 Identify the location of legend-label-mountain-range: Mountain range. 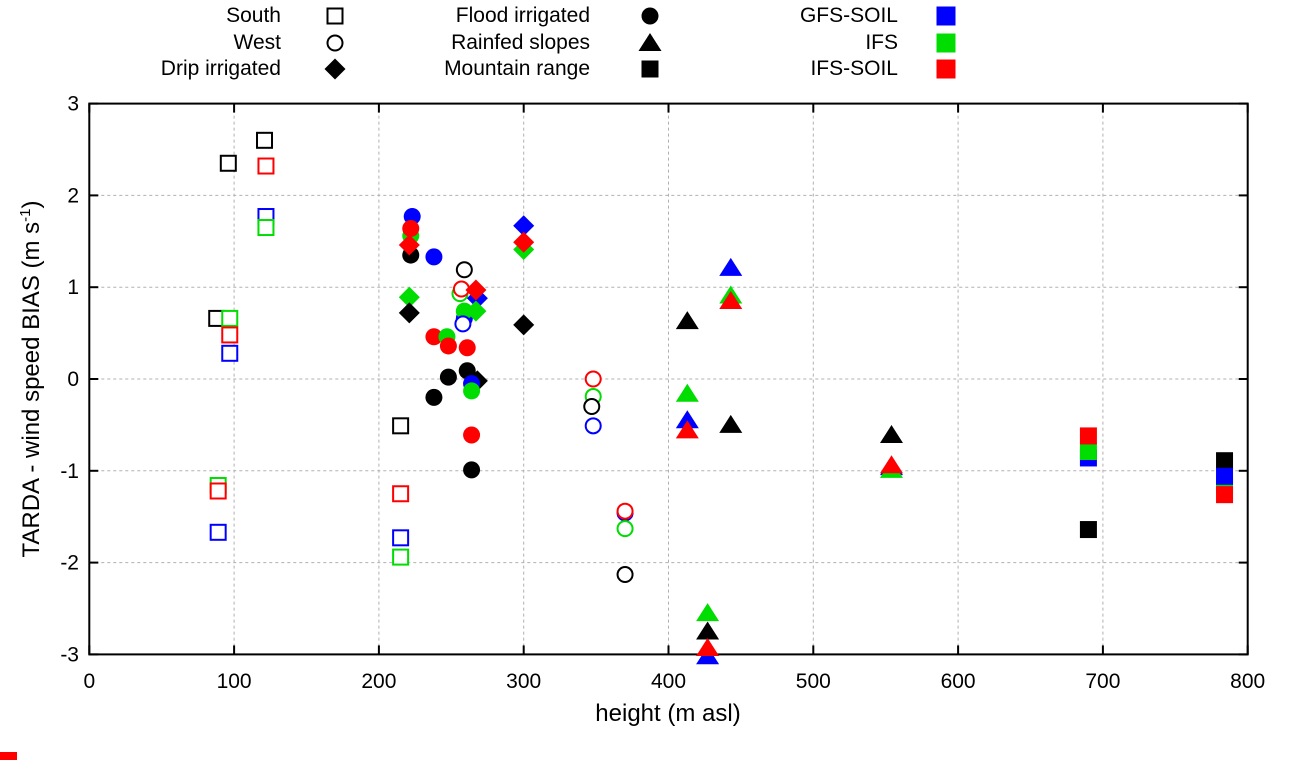
(517, 68).